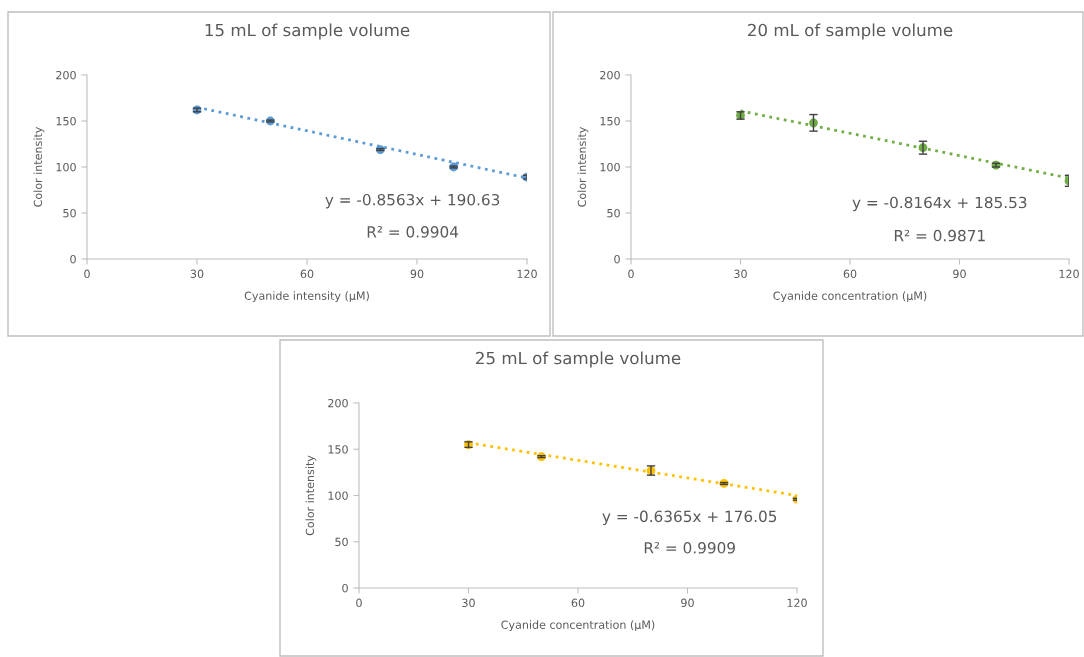  I want to click on chart-title: 15 mL of sample volume, so click(307, 31).